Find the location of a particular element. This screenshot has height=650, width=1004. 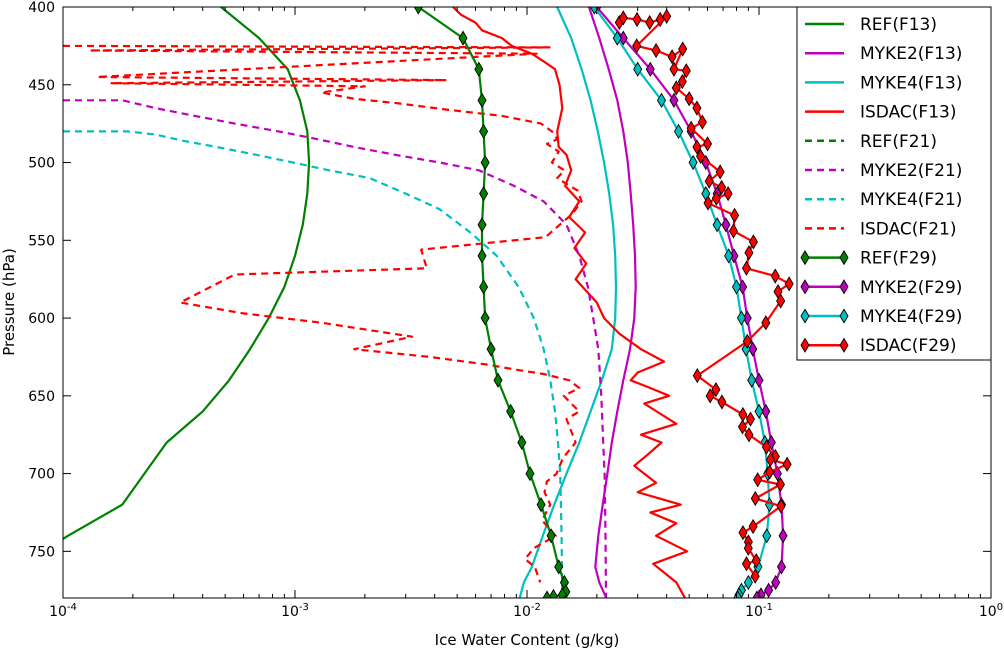

y-tick-label: 700 is located at coordinates (41, 475).